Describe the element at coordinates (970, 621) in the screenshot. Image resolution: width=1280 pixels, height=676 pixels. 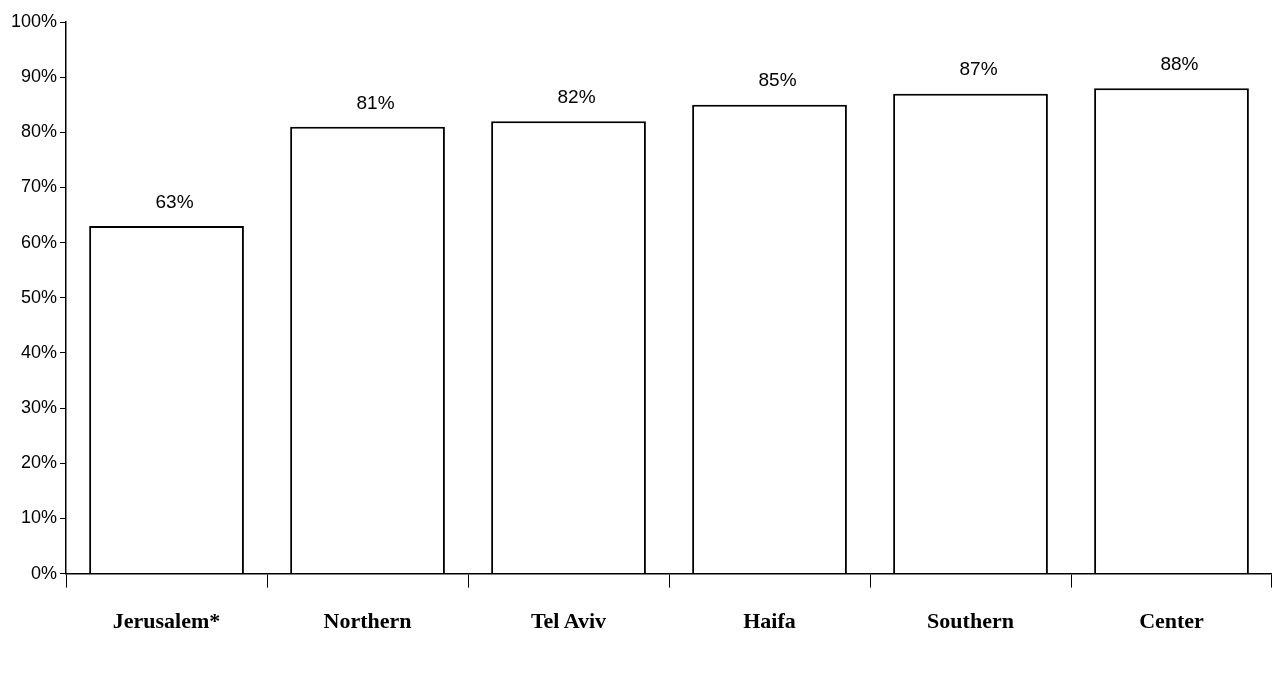
I see `x-tick-label: Southern` at that location.